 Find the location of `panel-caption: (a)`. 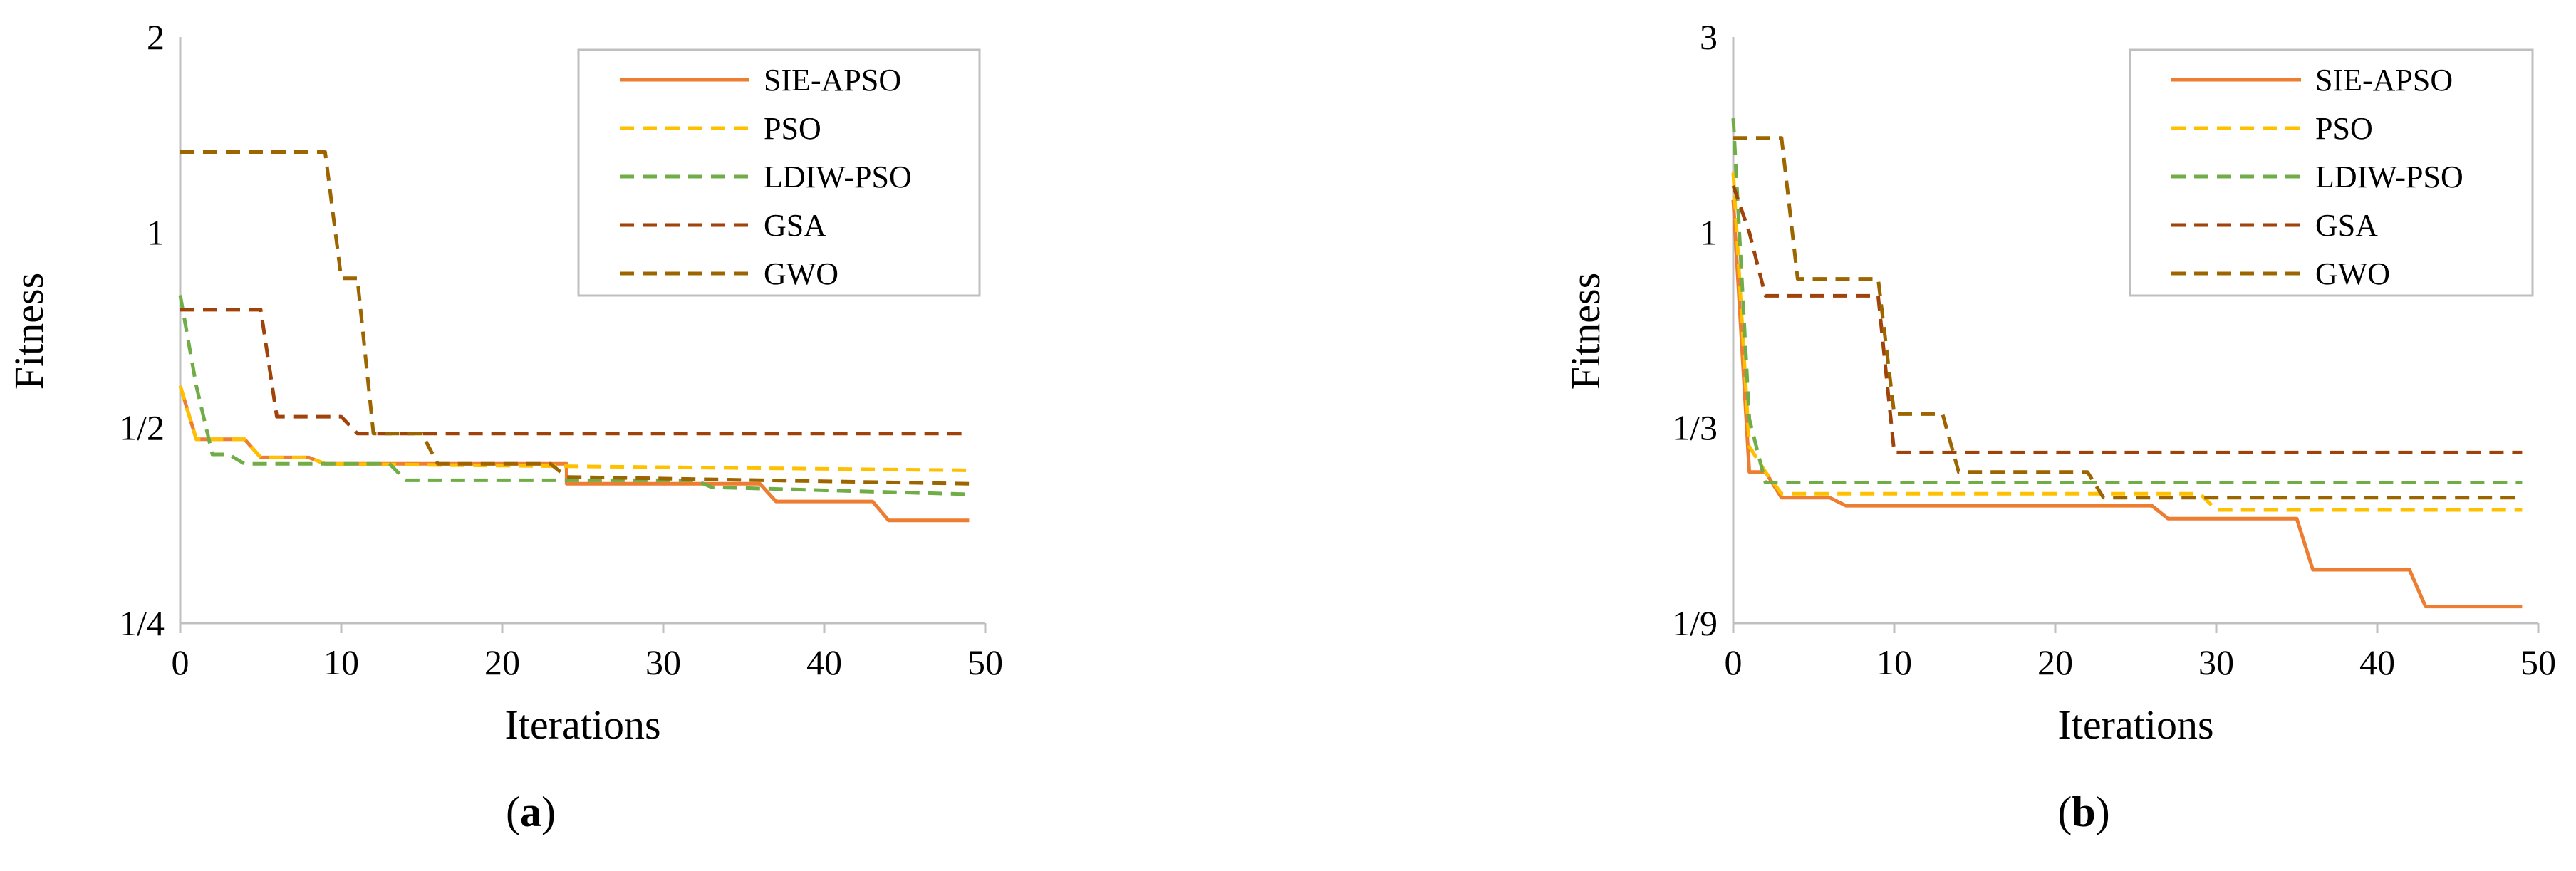

panel-caption: (a) is located at coordinates (531, 811).